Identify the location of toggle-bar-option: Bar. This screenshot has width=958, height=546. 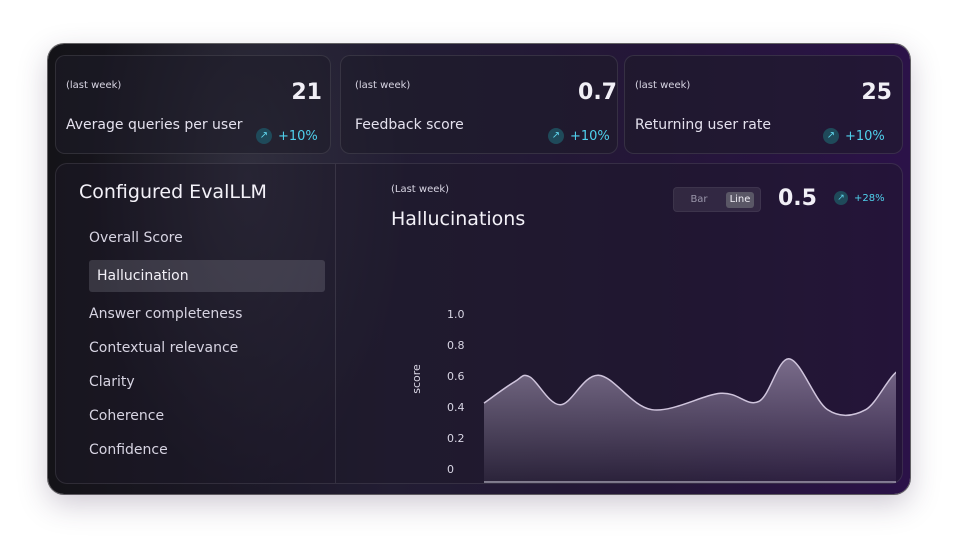
(699, 199).